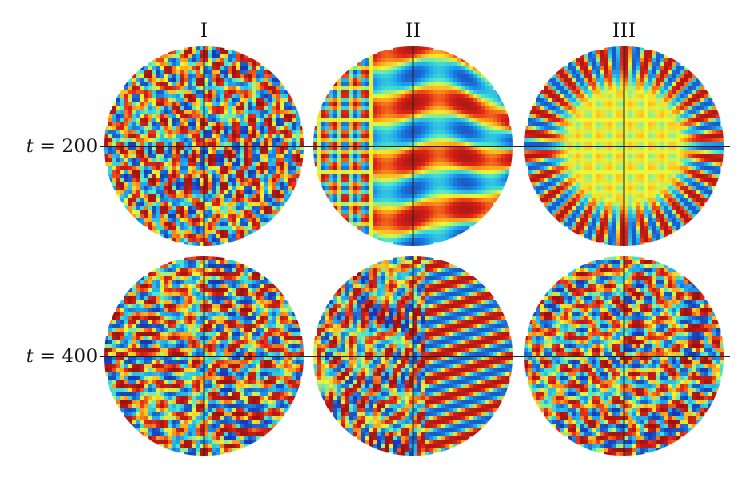 The width and height of the screenshot is (754, 483). I want to click on row-label-eq: = 200, so click(68, 146).